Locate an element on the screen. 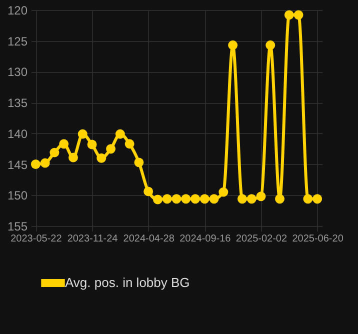 The image size is (358, 334). legend-label: Avg. pos. in lobby BG is located at coordinates (127, 282).